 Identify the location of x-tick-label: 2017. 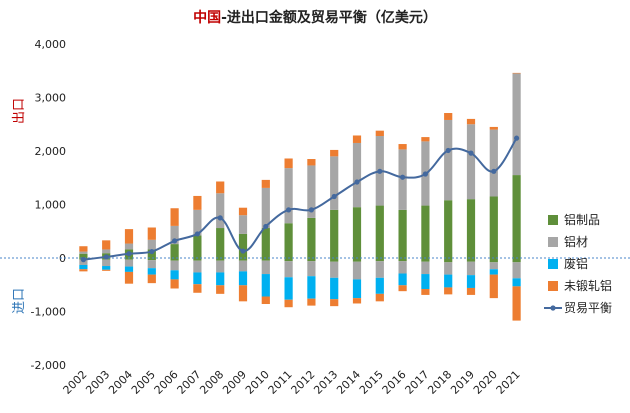
(417, 382).